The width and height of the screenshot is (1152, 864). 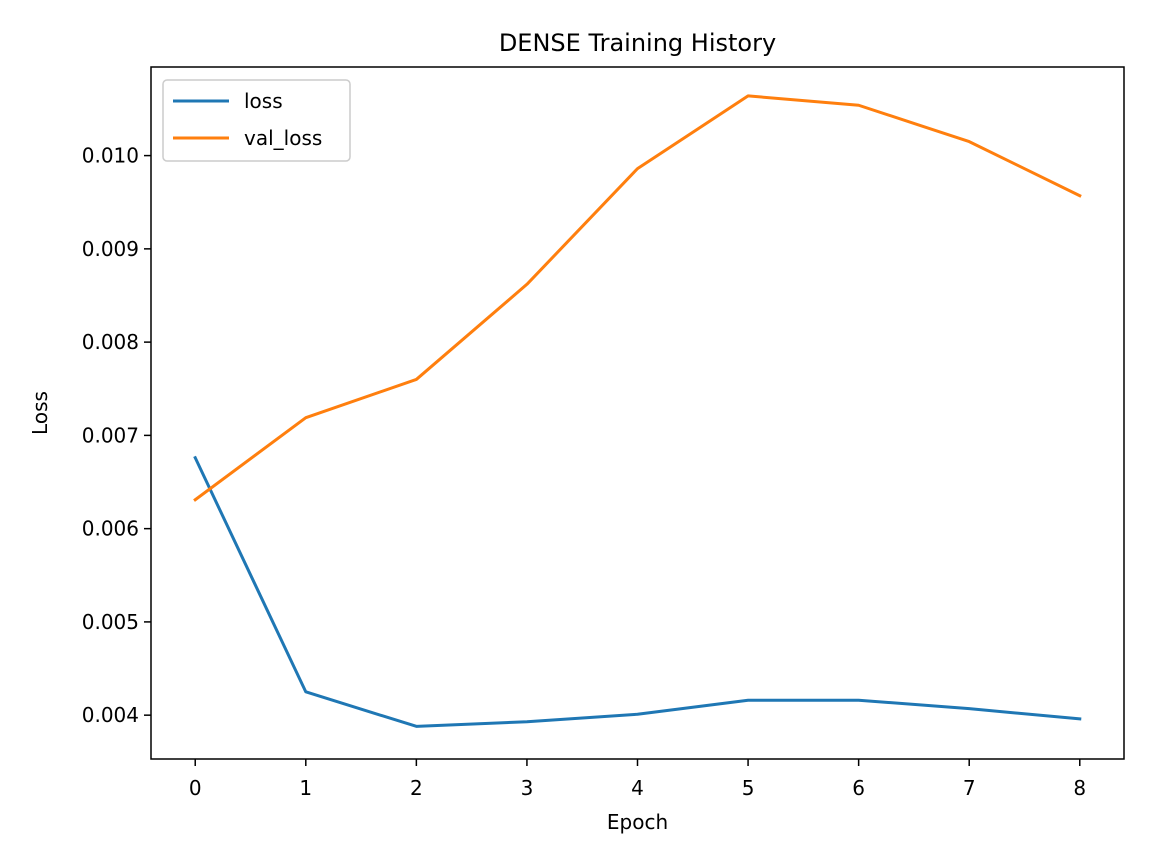 I want to click on x-axis-ticks: 0 1 2 3 4 5 6 7 8, so click(x=637, y=779).